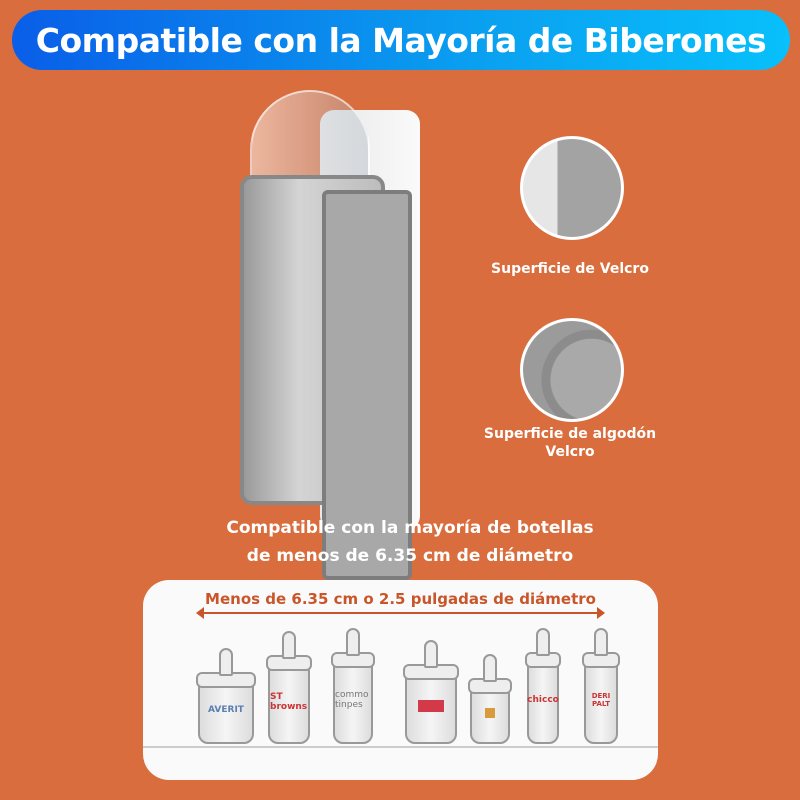 The image size is (800, 800). What do you see at coordinates (400, 747) in the screenshot?
I see `shelf-line` at bounding box center [400, 747].